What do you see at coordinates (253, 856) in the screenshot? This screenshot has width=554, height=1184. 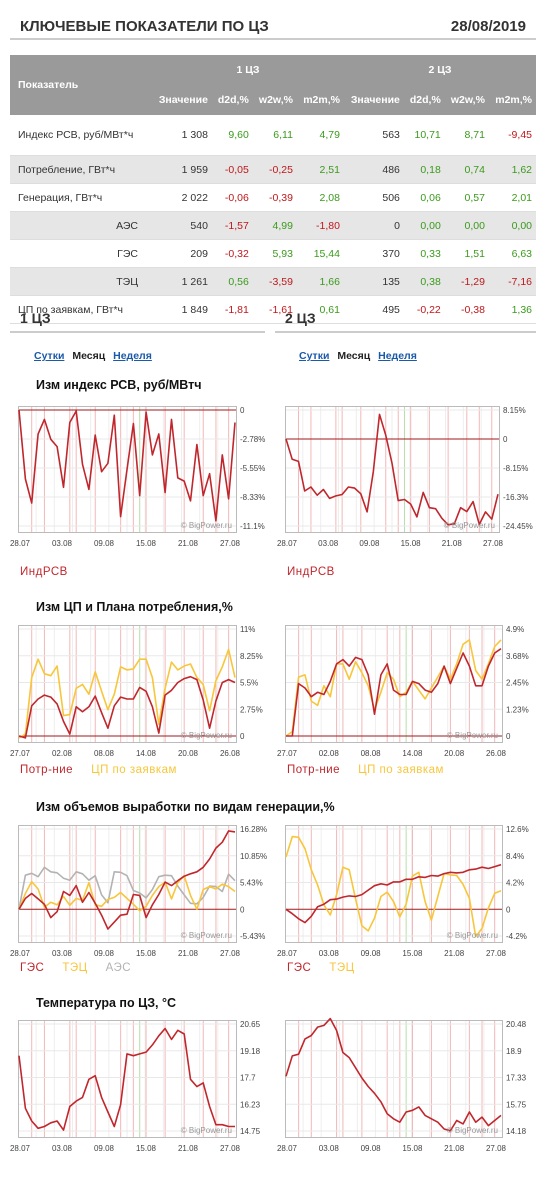 I see `y-tick-label: 10.85%` at bounding box center [253, 856].